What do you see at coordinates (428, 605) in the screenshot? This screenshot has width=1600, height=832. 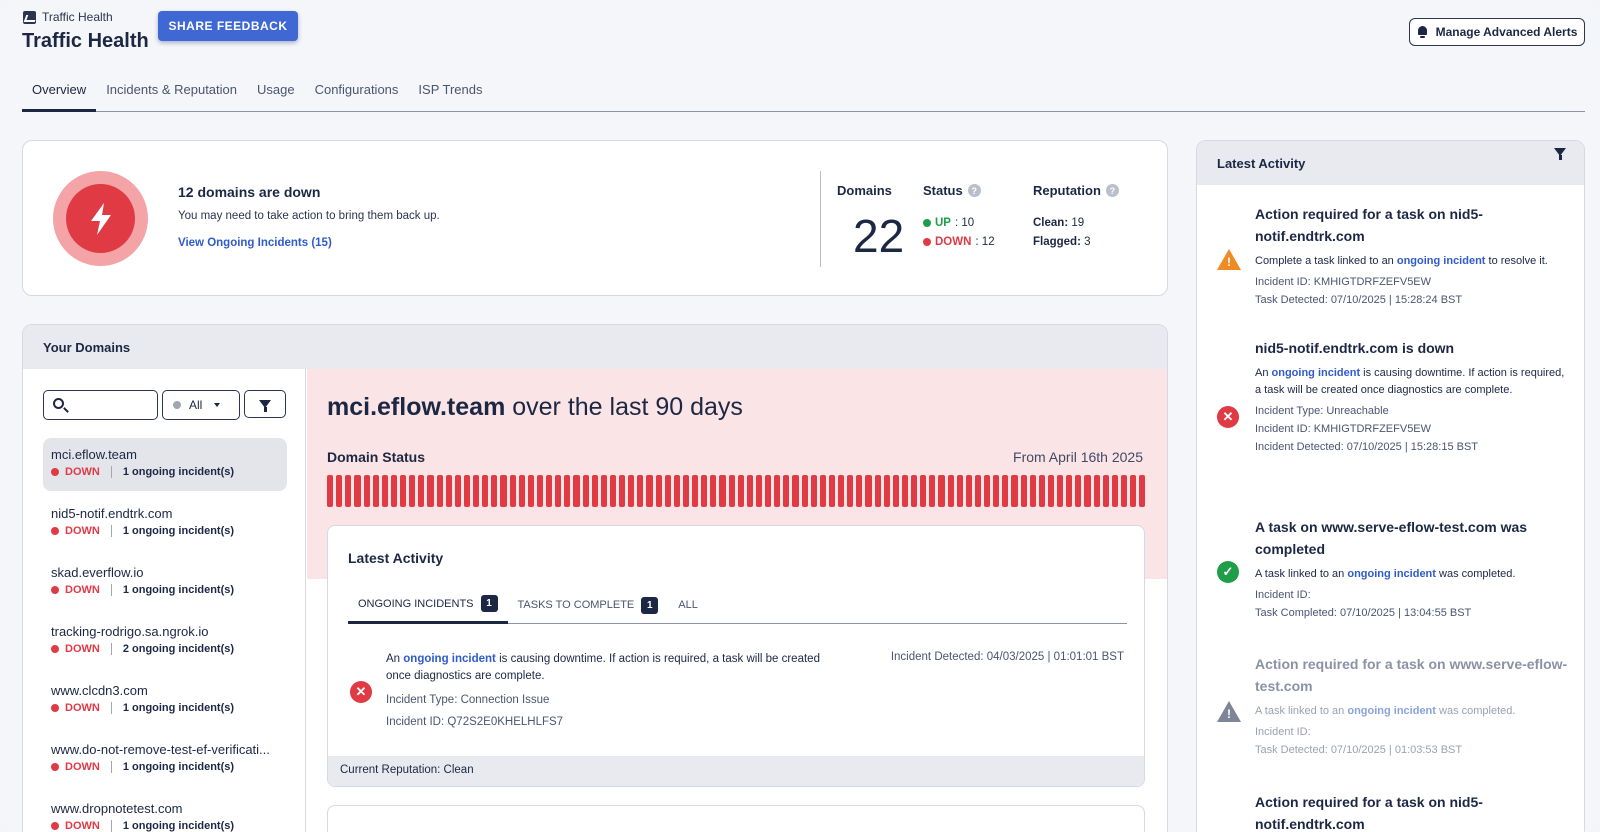 I see `tab-ongoing-incidents: ONGOING INCIDENTS 1` at bounding box center [428, 605].